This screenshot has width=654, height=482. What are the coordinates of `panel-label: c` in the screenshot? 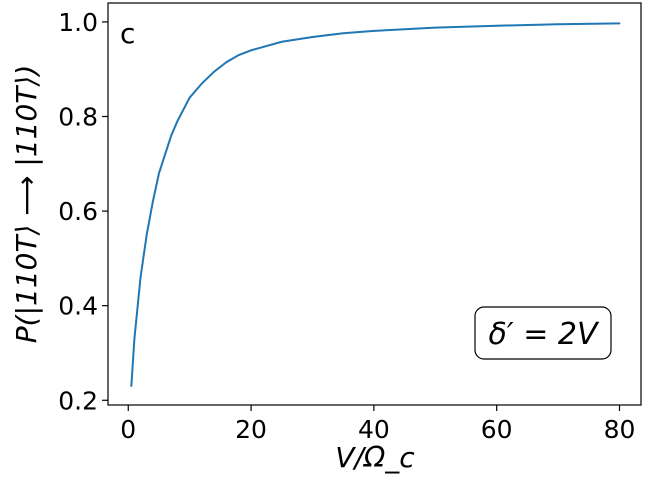 It's located at (127, 33).